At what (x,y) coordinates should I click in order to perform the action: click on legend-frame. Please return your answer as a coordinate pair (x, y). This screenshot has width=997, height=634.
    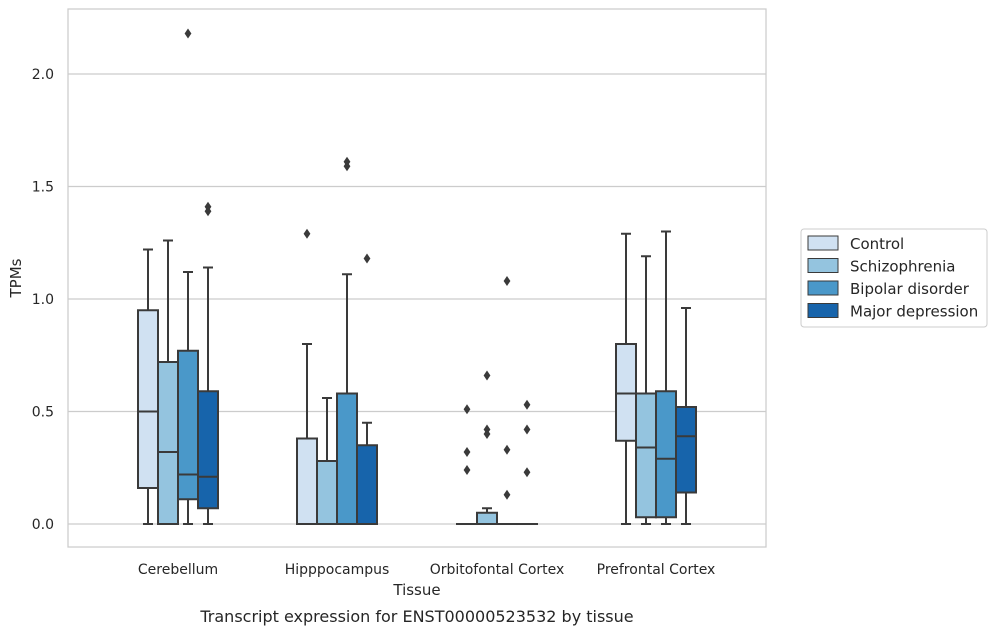
    Looking at the image, I should click on (894, 278).